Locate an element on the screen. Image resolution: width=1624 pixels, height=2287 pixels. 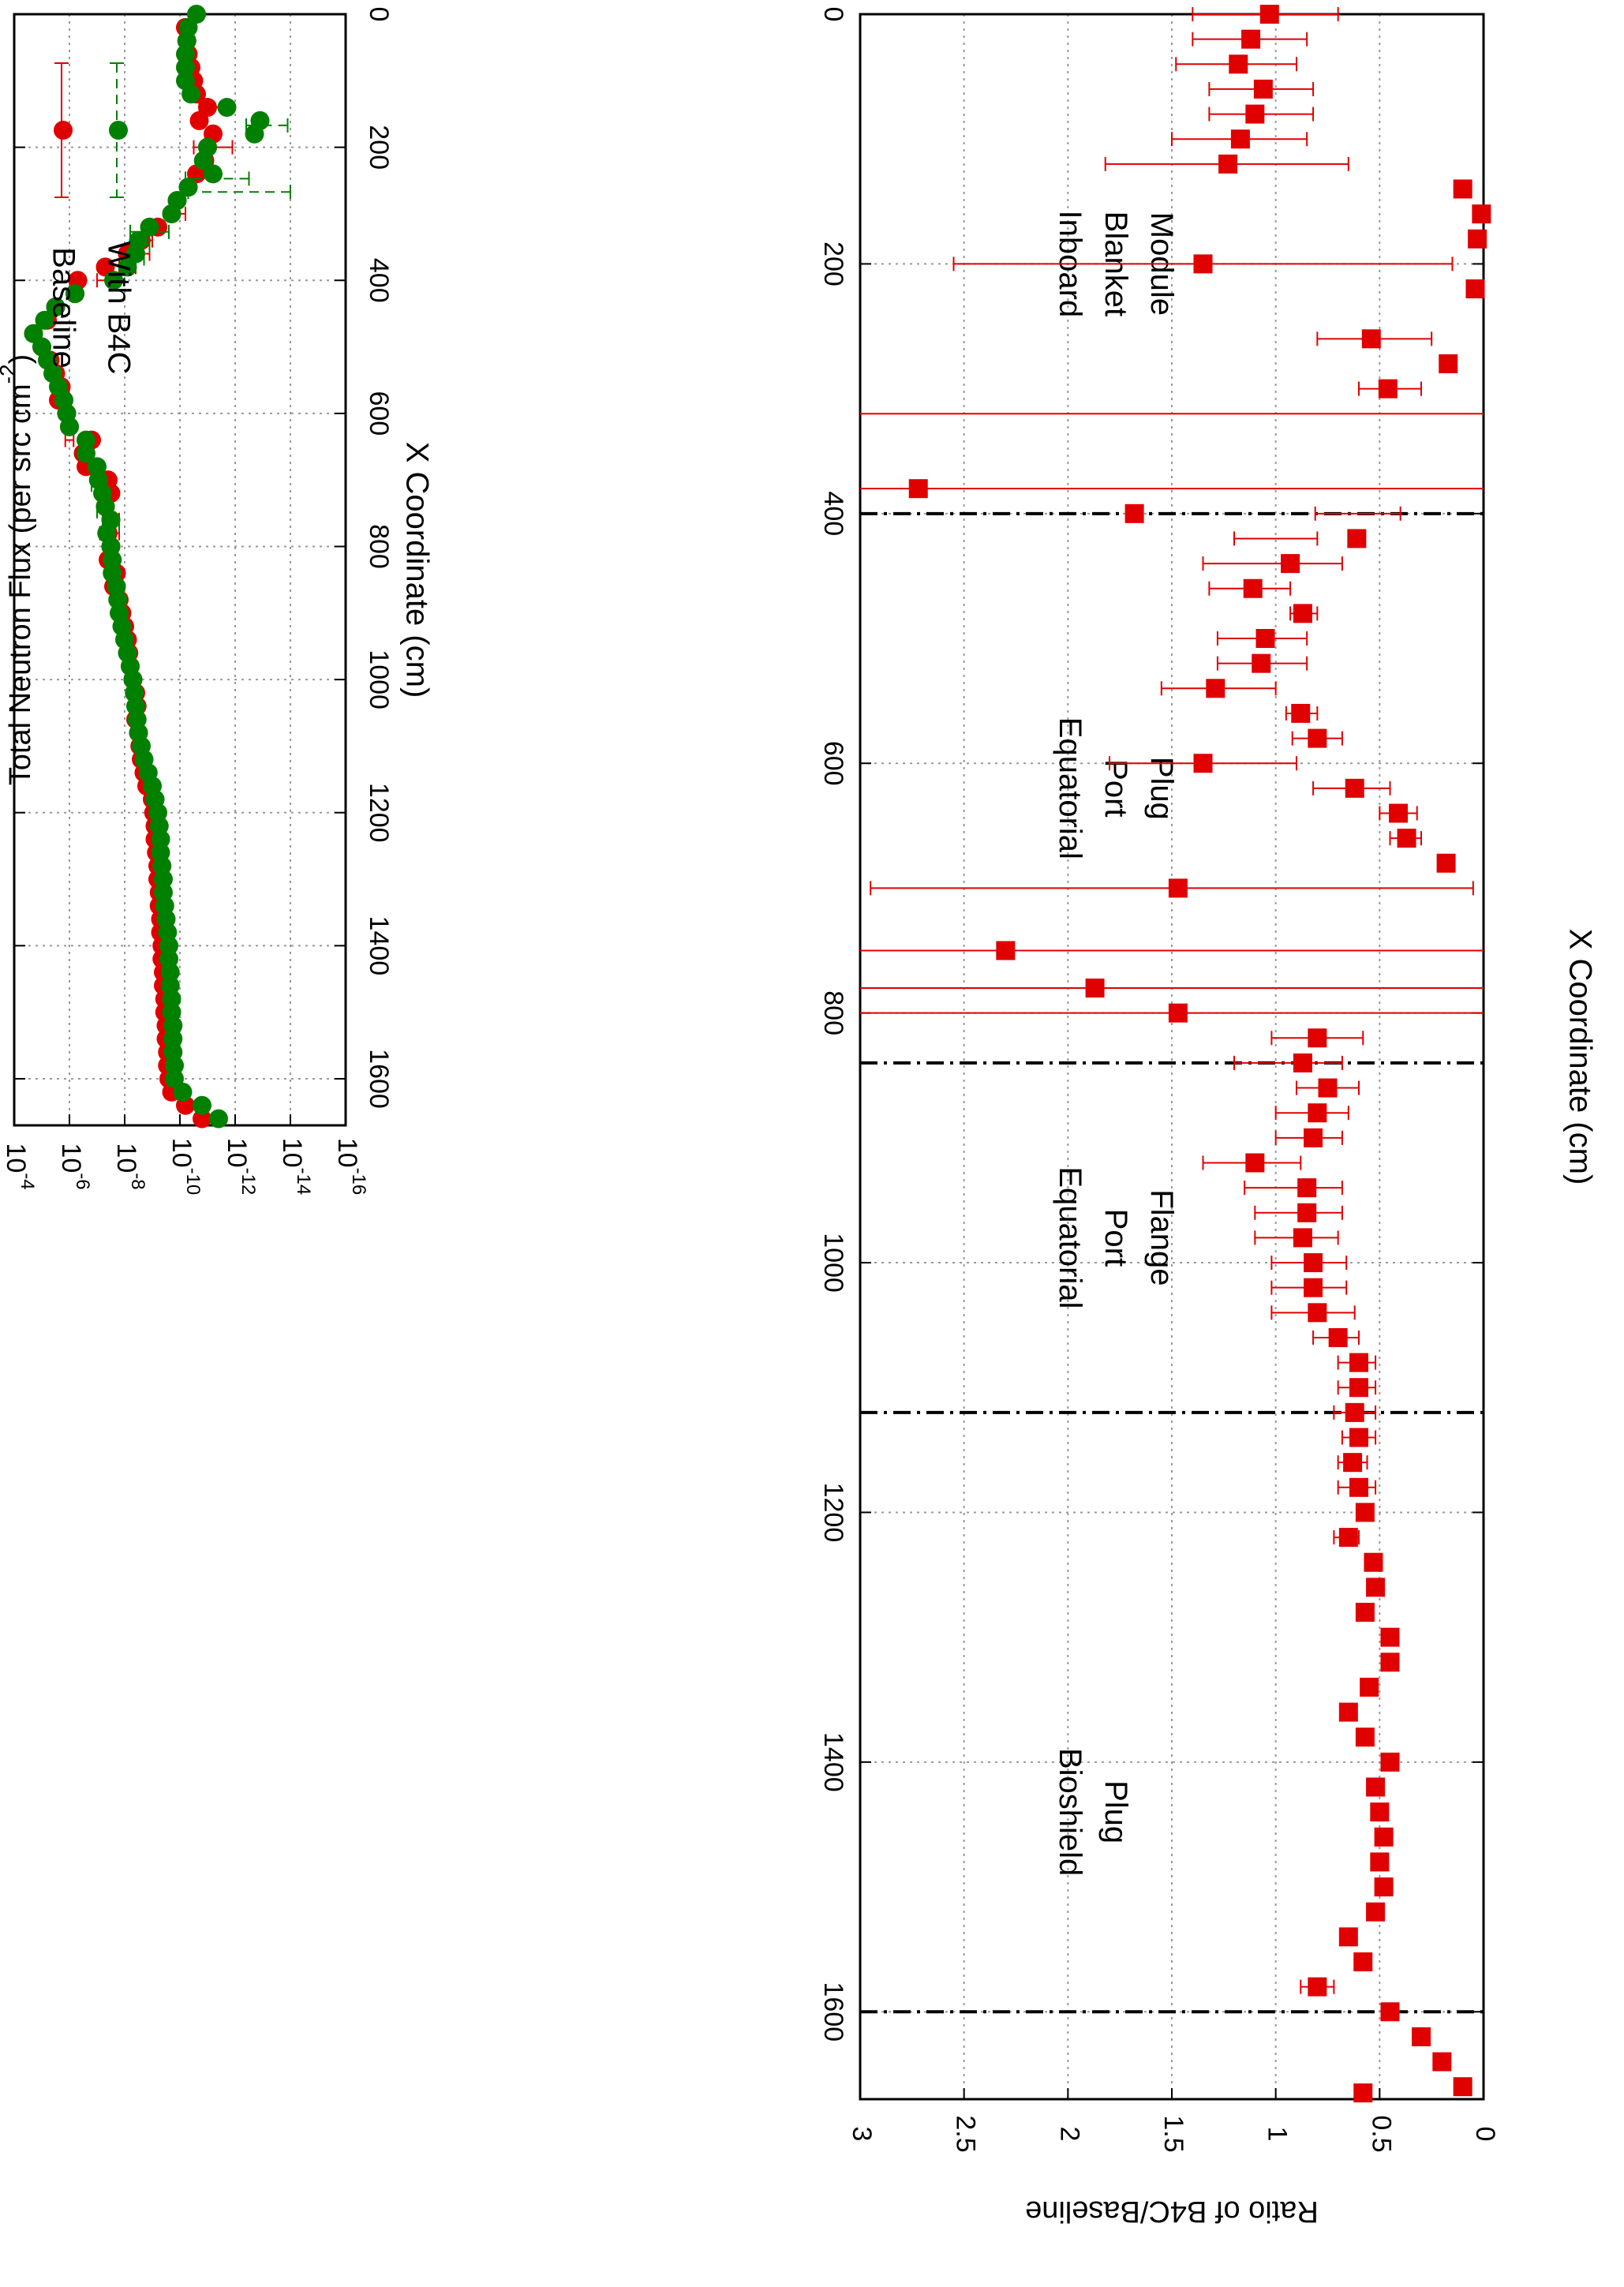
legend-label-with-b4c: With B4C is located at coordinates (118, 308).